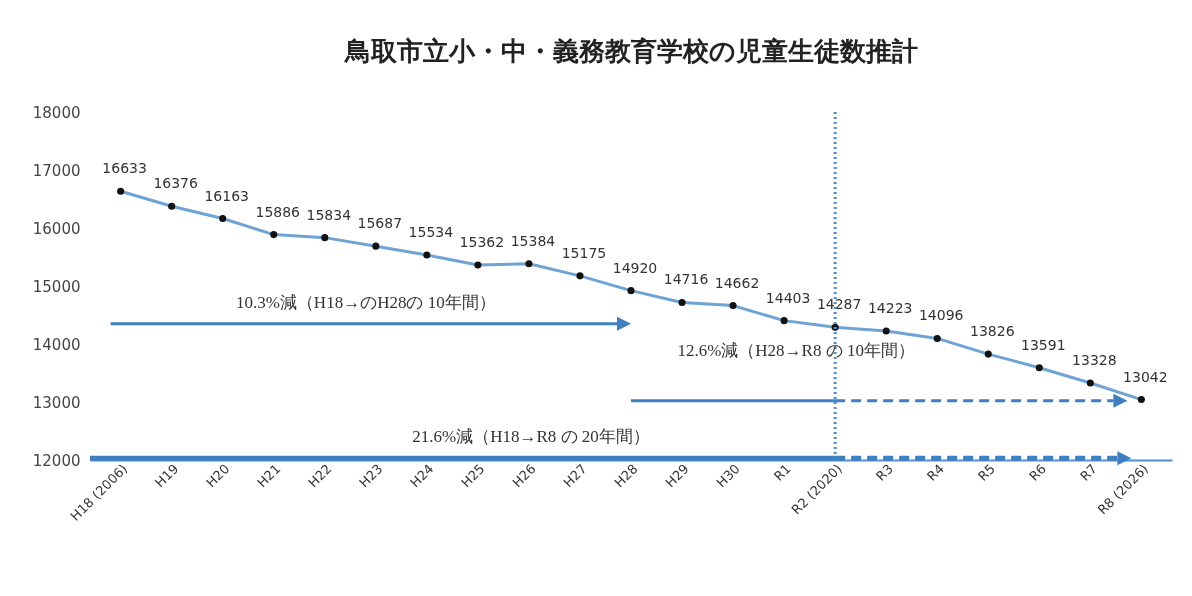 The width and height of the screenshot is (1192, 596). Describe the element at coordinates (677, 476) in the screenshot. I see `x-tick-label: H29` at that location.